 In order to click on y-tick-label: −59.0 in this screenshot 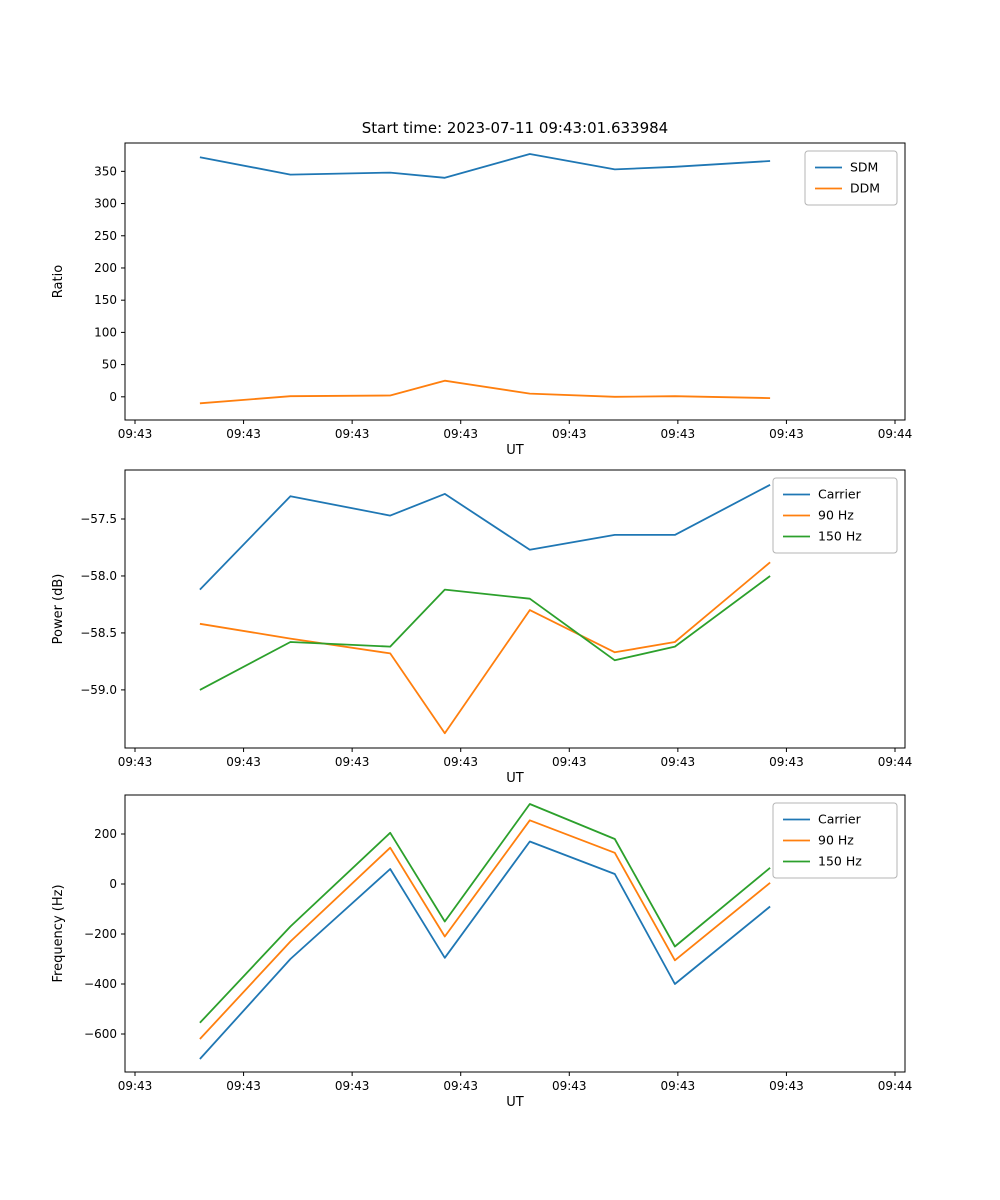, I will do `click(98, 690)`.